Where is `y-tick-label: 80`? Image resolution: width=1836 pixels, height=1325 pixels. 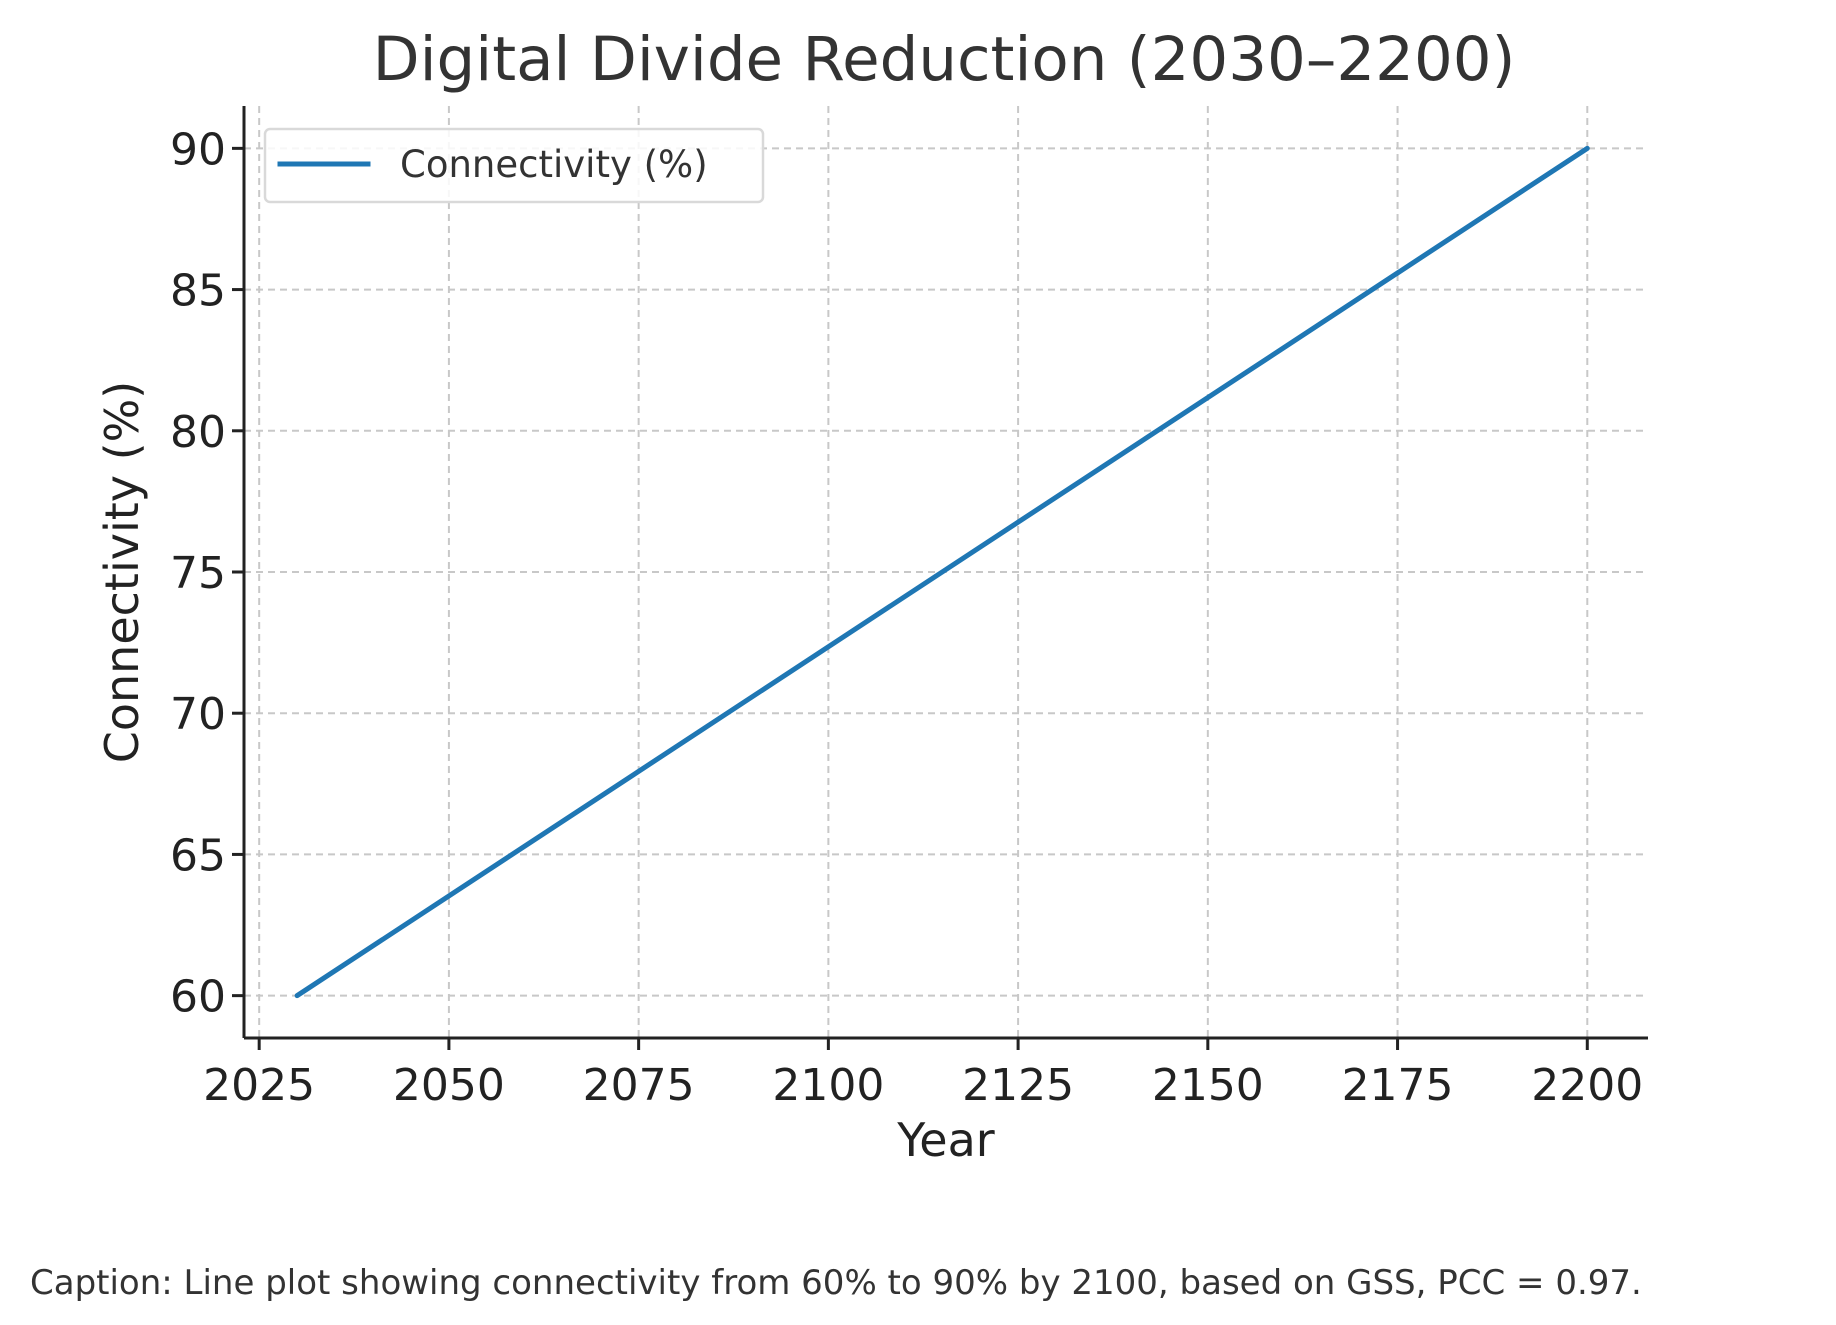
y-tick-label: 80 is located at coordinates (198, 432).